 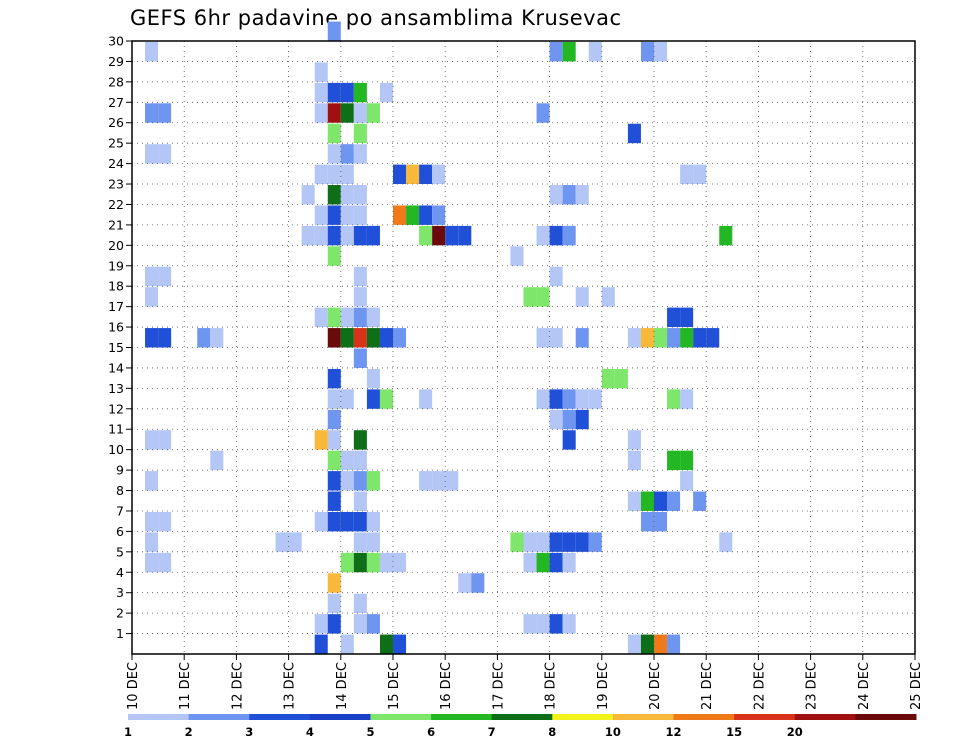 What do you see at coordinates (707, 686) in the screenshot?
I see `x-tick-label: 21 DEC` at bounding box center [707, 686].